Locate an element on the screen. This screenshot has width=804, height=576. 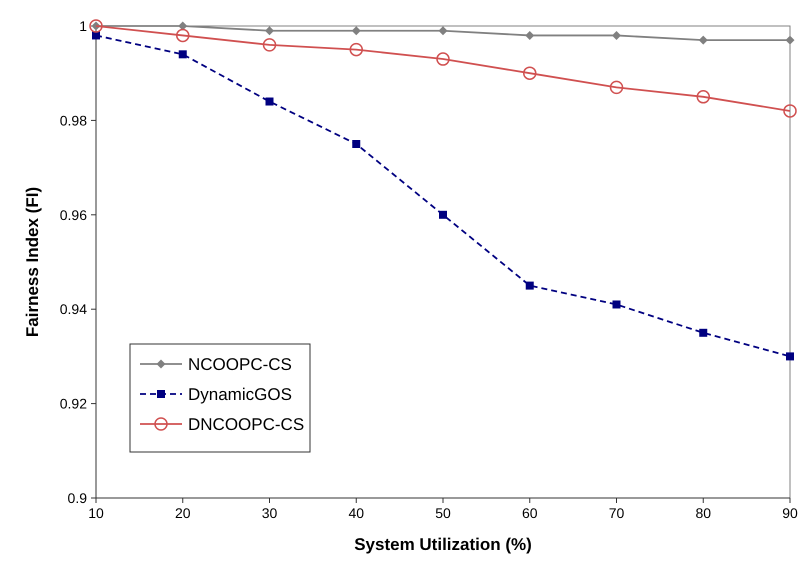
y-tick-label: 0.96 is located at coordinates (74, 214).